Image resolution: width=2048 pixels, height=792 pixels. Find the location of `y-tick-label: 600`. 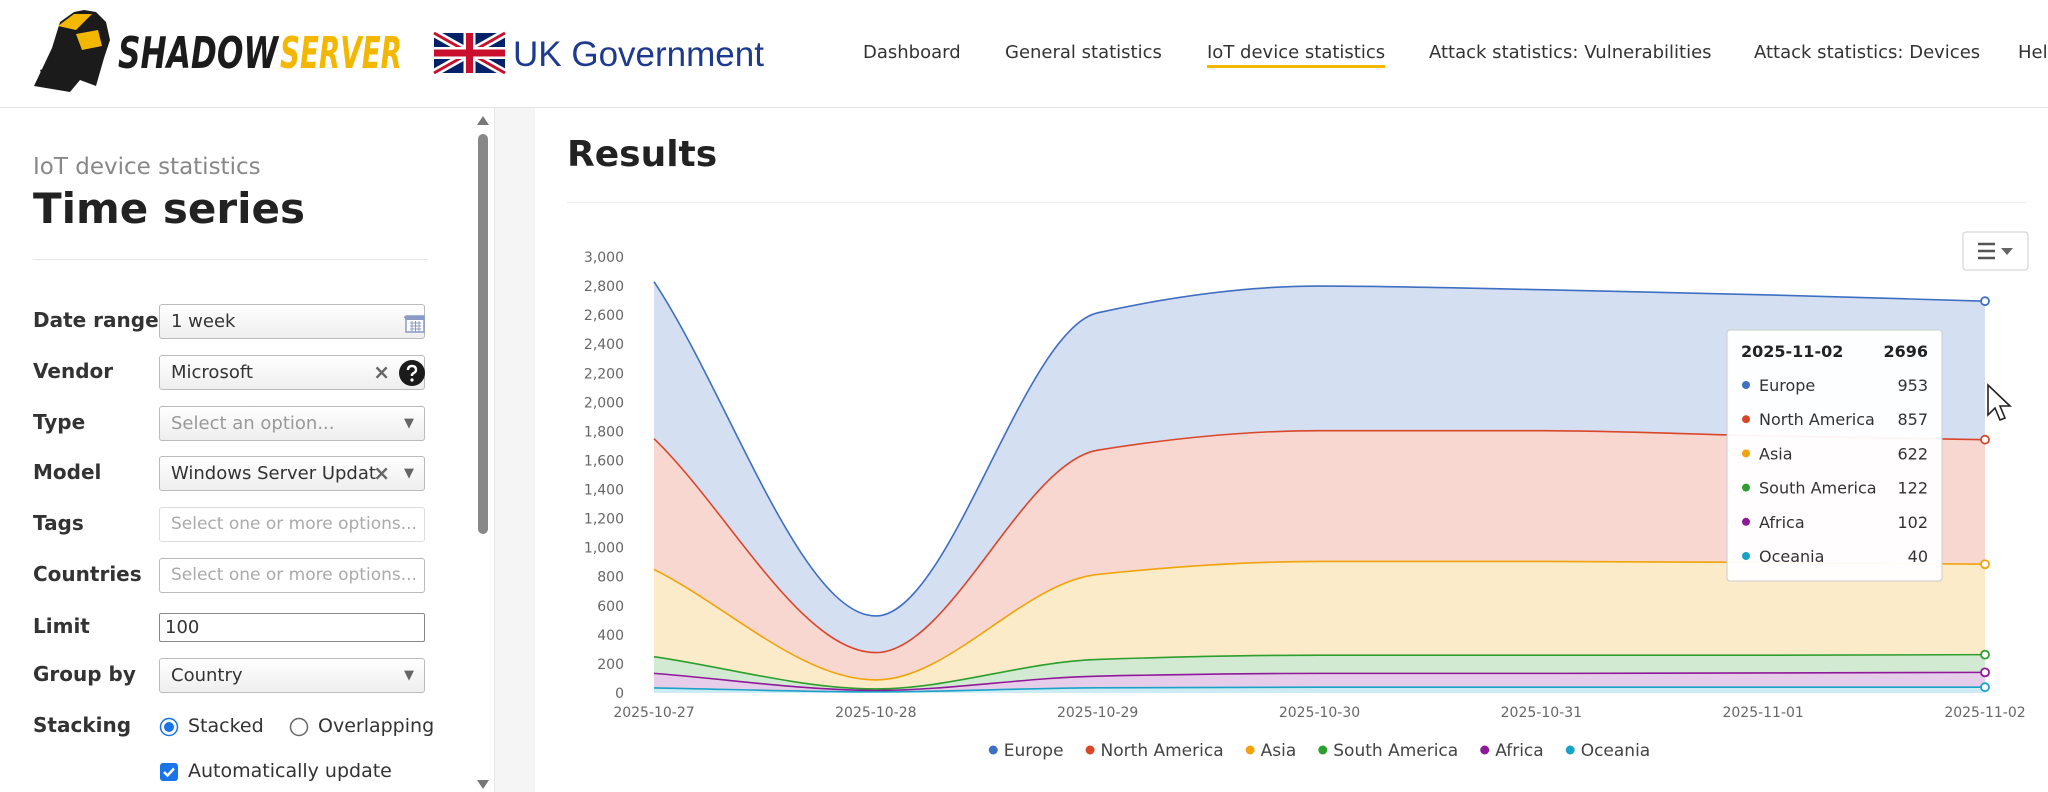

y-tick-label: 600 is located at coordinates (610, 607).